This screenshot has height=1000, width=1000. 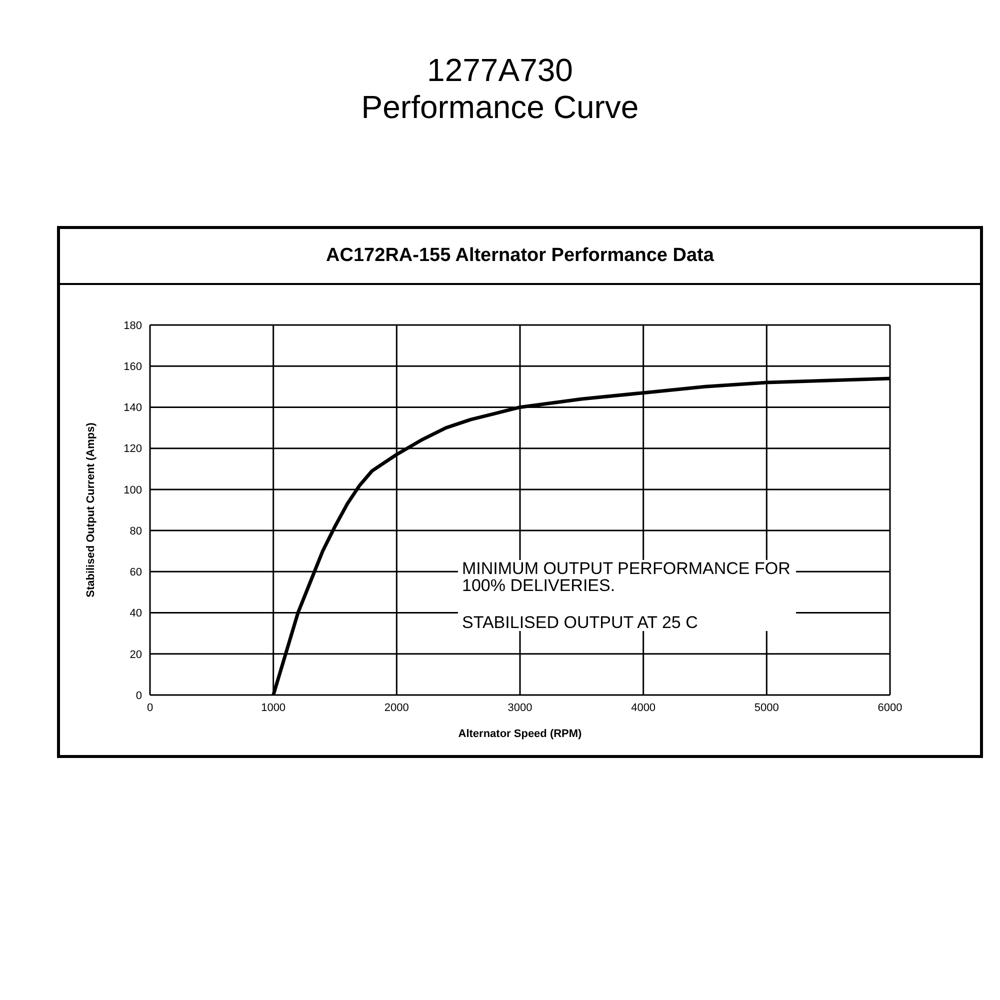 What do you see at coordinates (139, 696) in the screenshot?
I see `y-tick-label: 0` at bounding box center [139, 696].